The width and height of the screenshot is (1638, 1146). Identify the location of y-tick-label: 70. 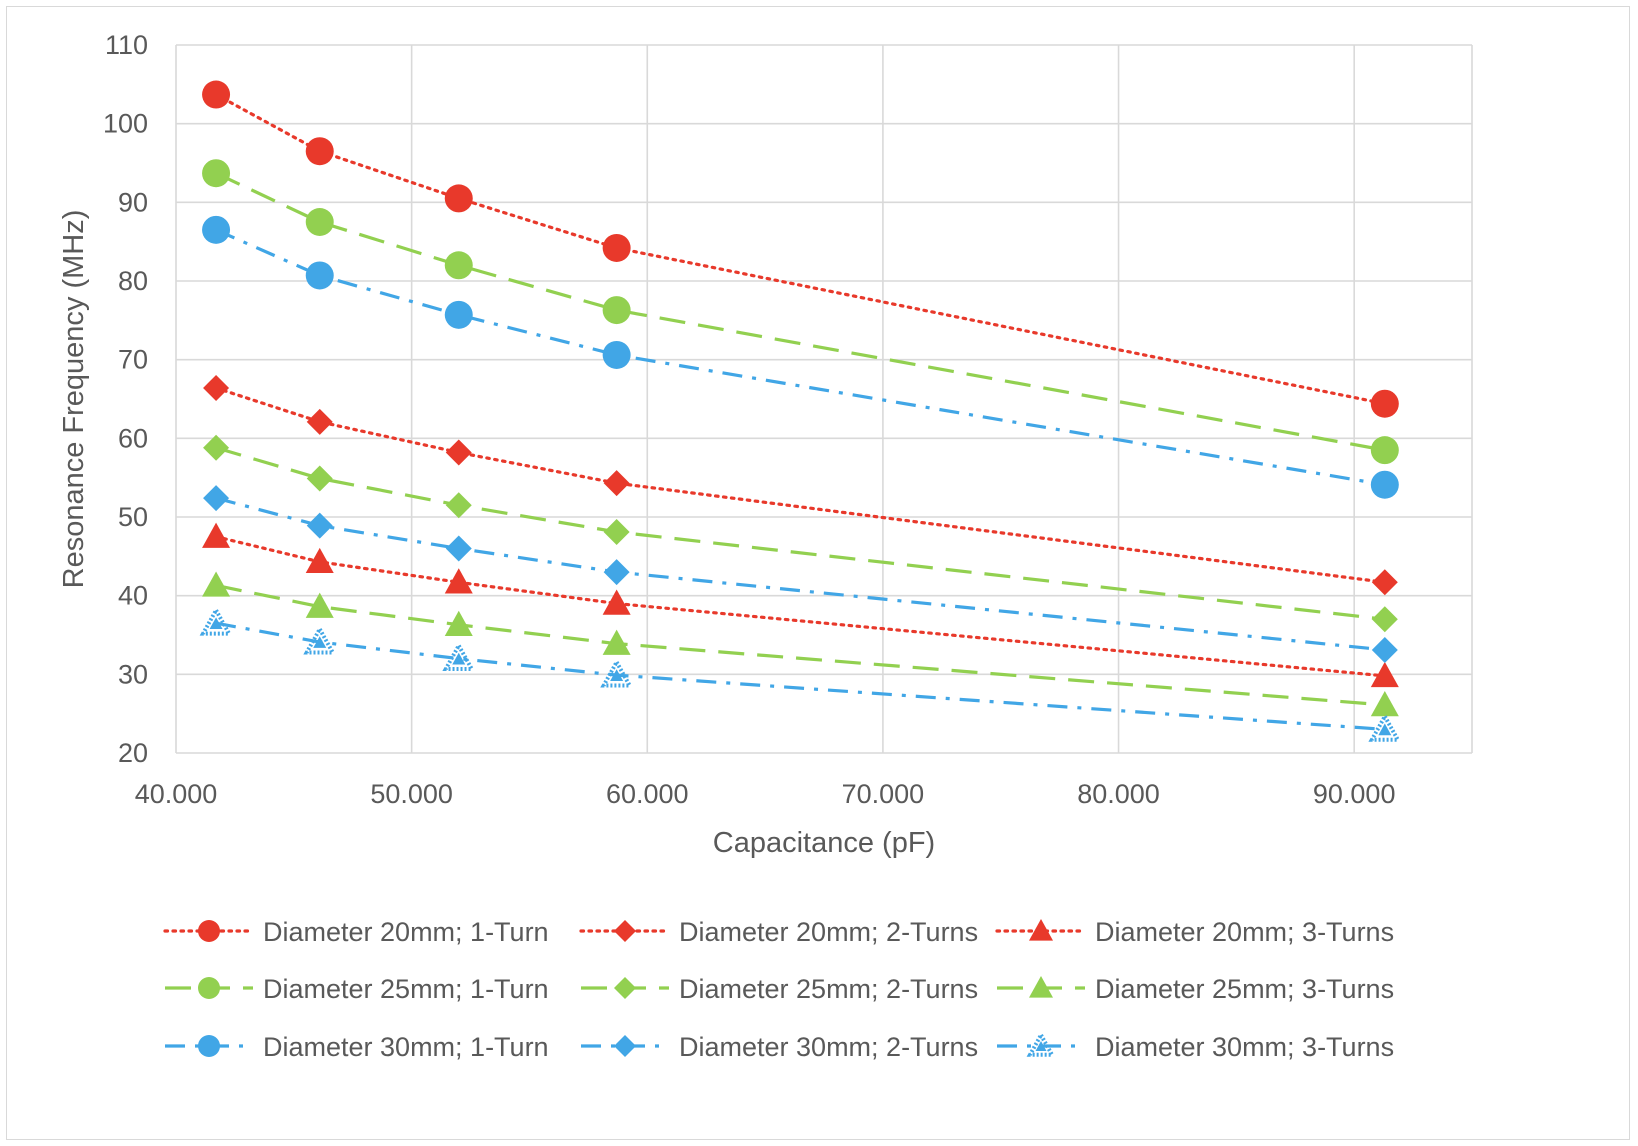
(133, 360).